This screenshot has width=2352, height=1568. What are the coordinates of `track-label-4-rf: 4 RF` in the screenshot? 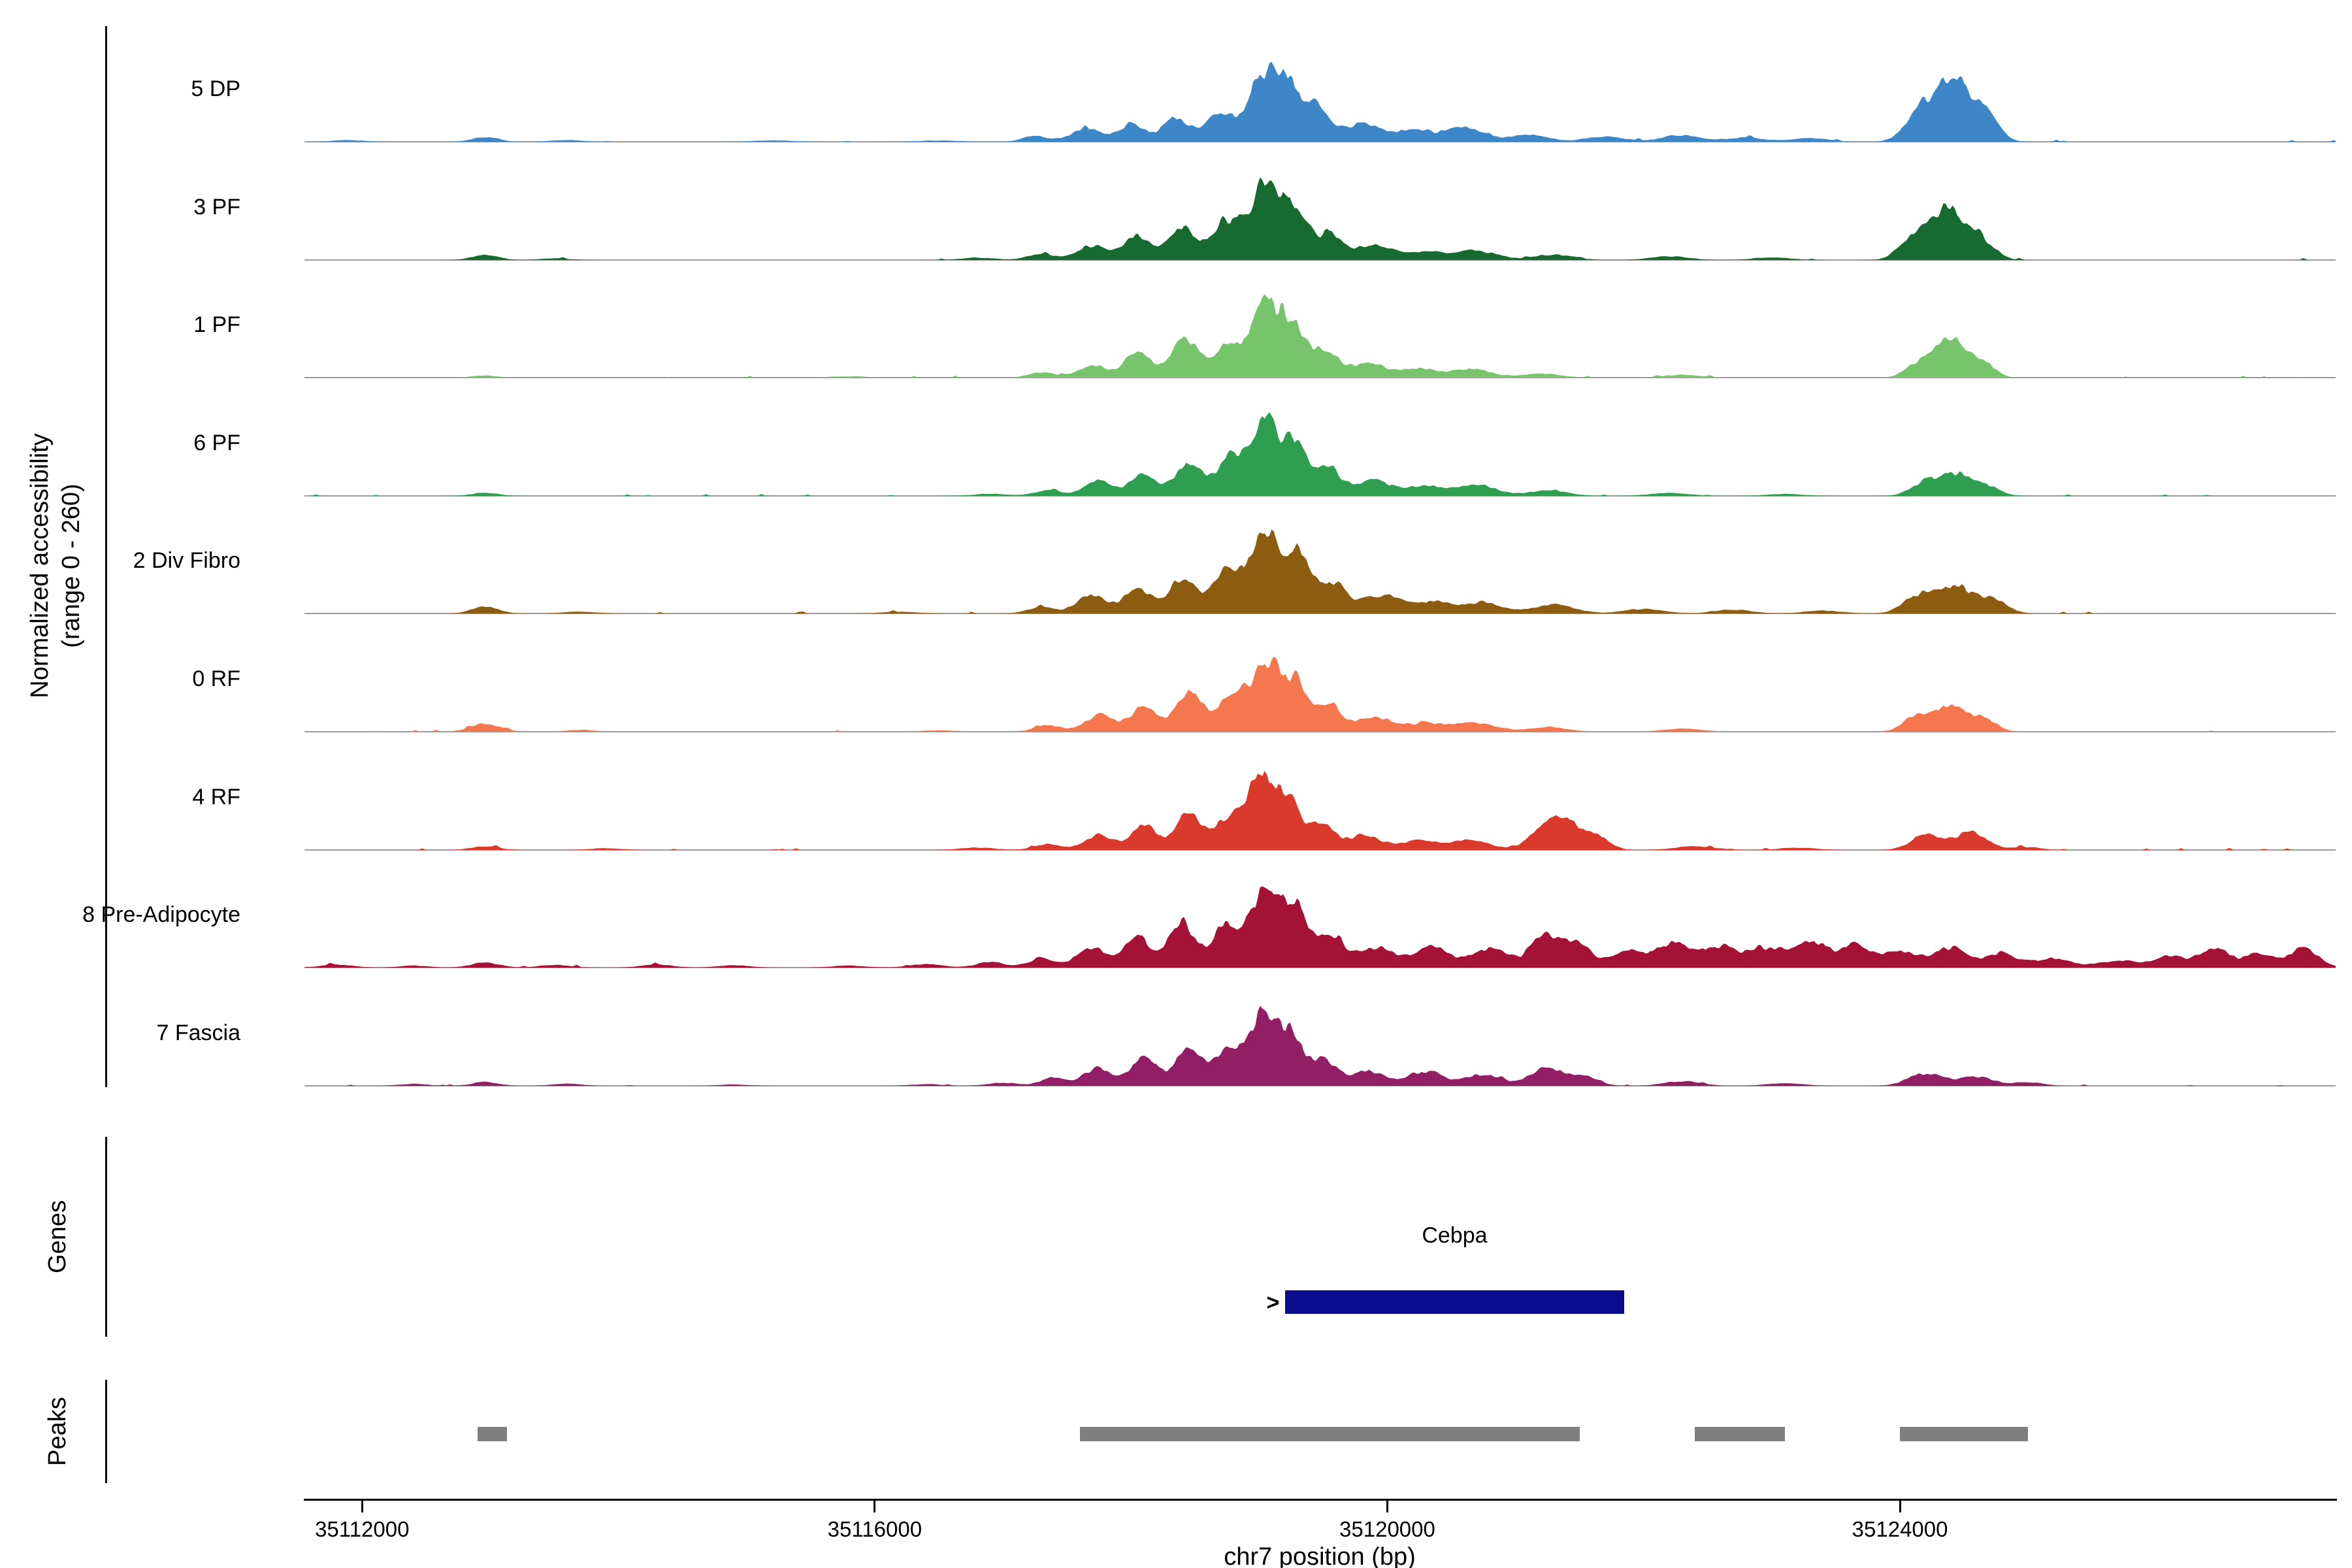 It's located at (216, 796).